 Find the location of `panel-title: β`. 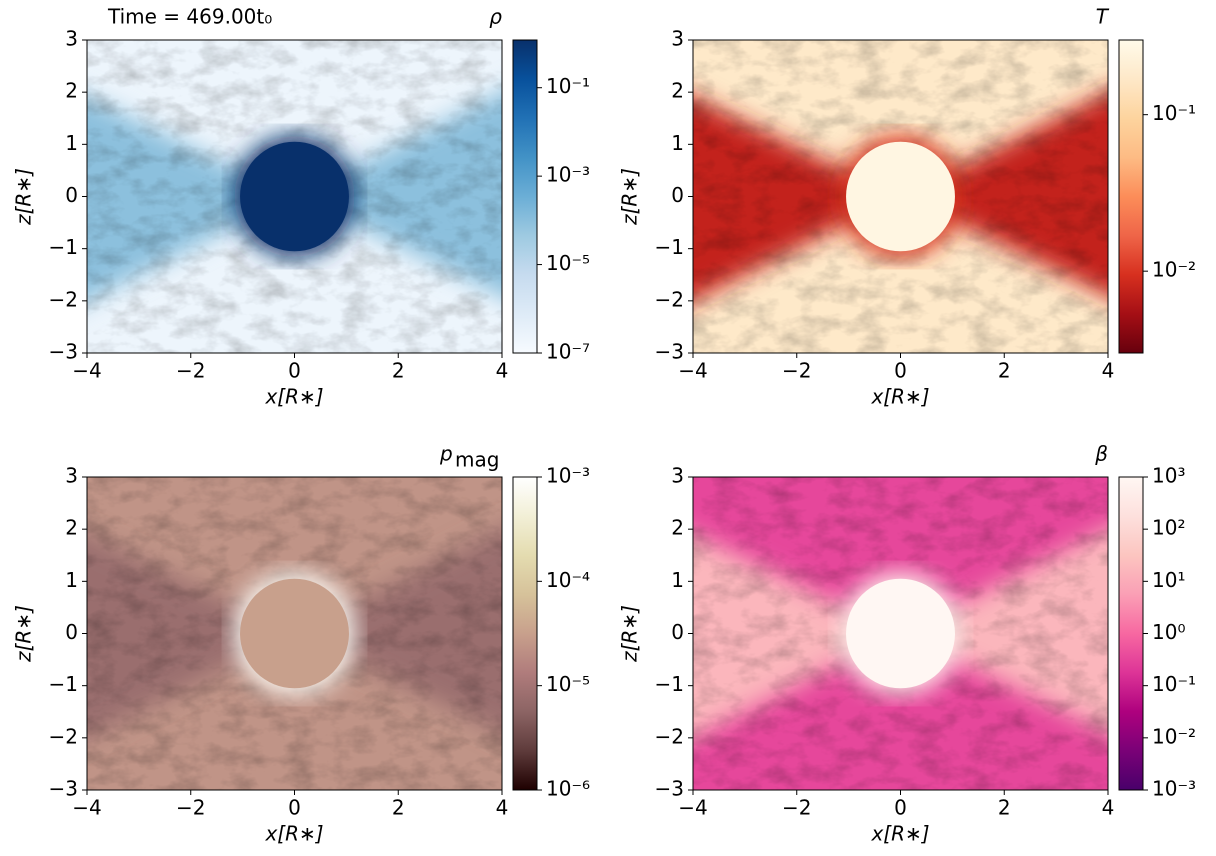

panel-title: β is located at coordinates (1101, 454).